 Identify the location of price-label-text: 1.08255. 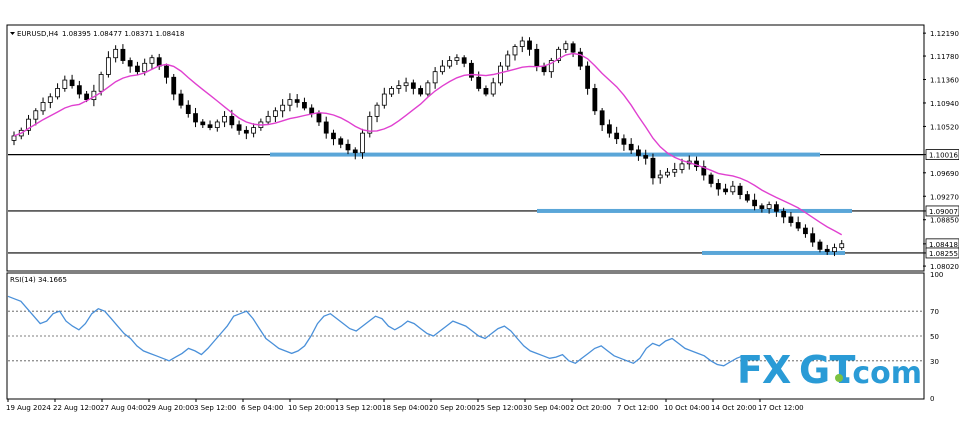
(943, 254).